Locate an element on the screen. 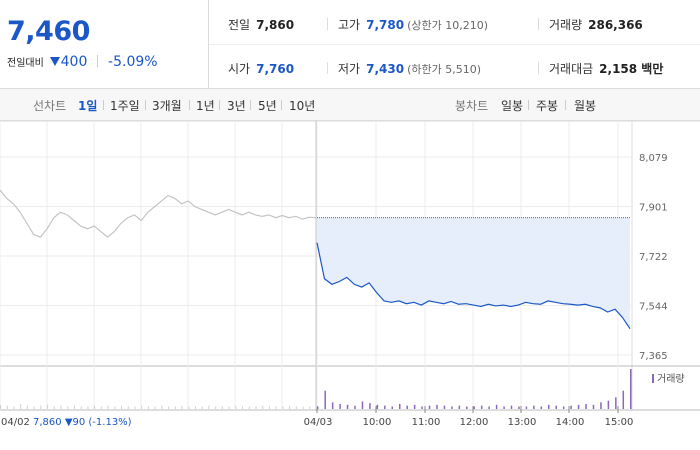  y-tick-label: 7,901 is located at coordinates (653, 208).